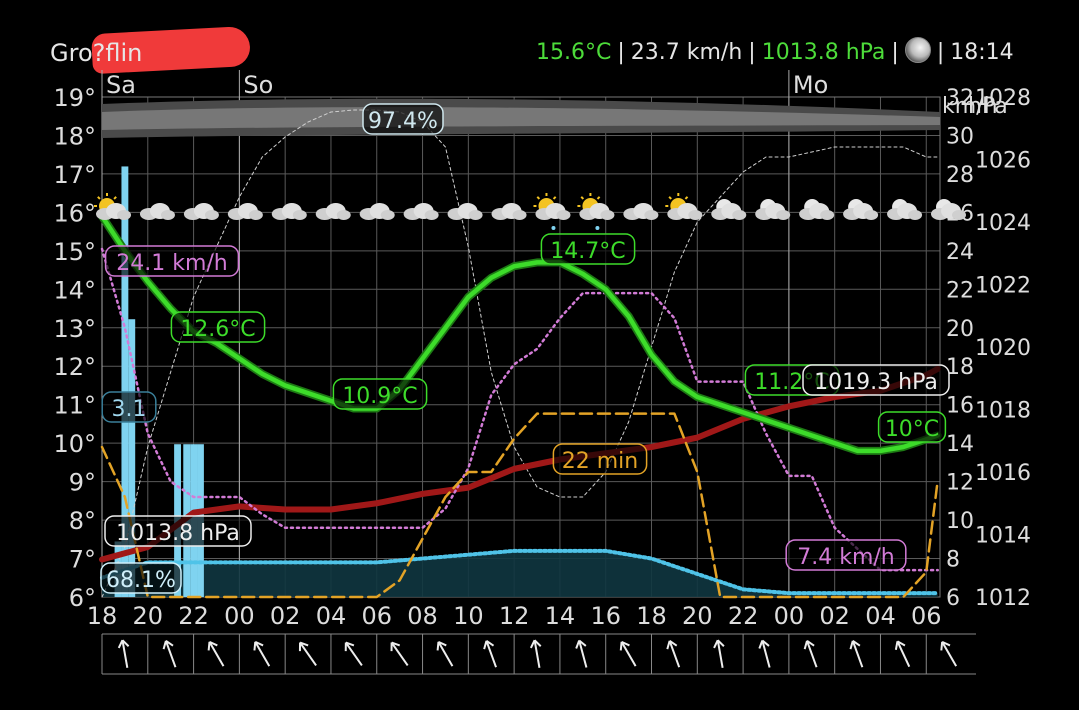 This screenshot has width=1079, height=710. I want to click on annotation-text: 22 min, so click(600, 461).